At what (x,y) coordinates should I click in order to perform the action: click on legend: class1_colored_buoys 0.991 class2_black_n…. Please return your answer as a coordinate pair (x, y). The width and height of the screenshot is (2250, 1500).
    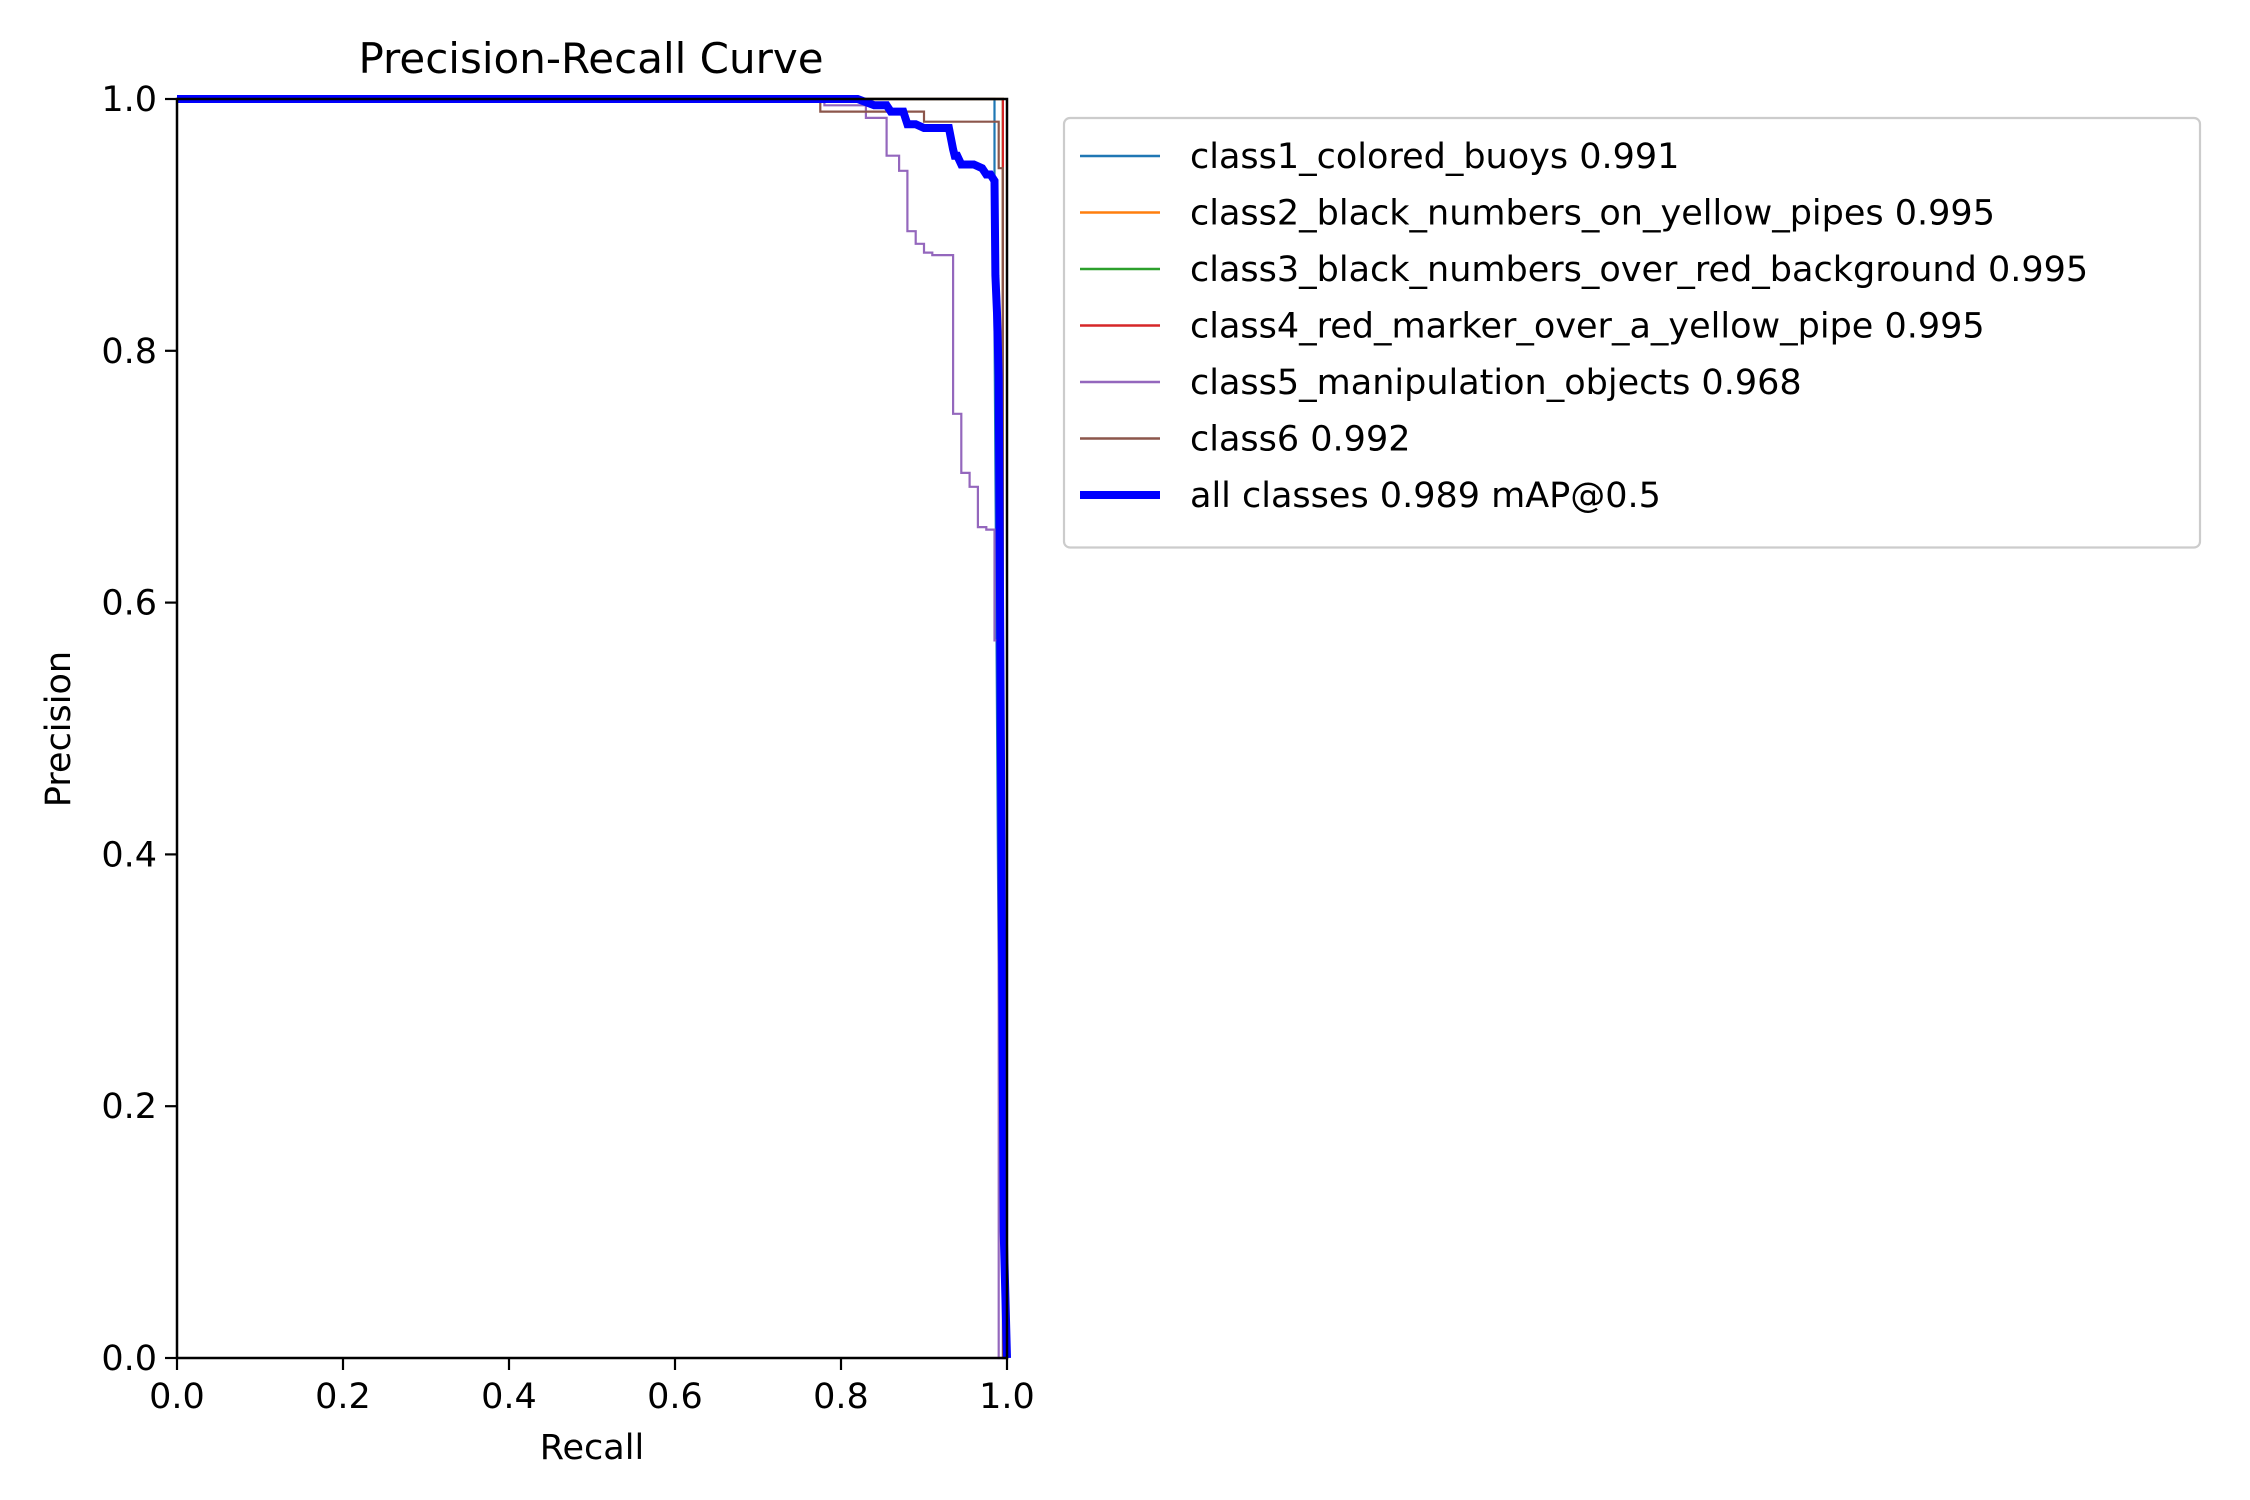
    Looking at the image, I should click on (1632, 332).